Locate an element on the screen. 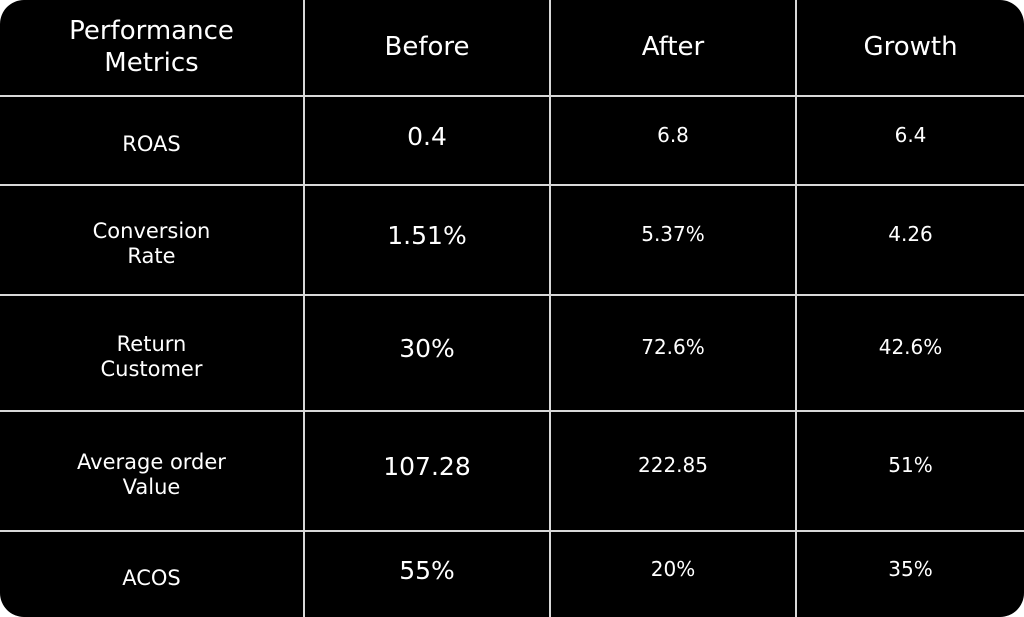 This screenshot has height=617, width=1024. table-cell: ACOS is located at coordinates (152, 574).